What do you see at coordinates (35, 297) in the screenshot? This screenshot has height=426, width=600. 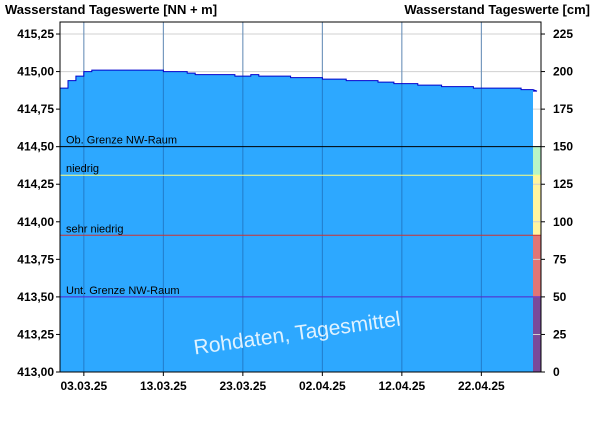 I see `y-left-tick-label-2: 413,50` at bounding box center [35, 297].